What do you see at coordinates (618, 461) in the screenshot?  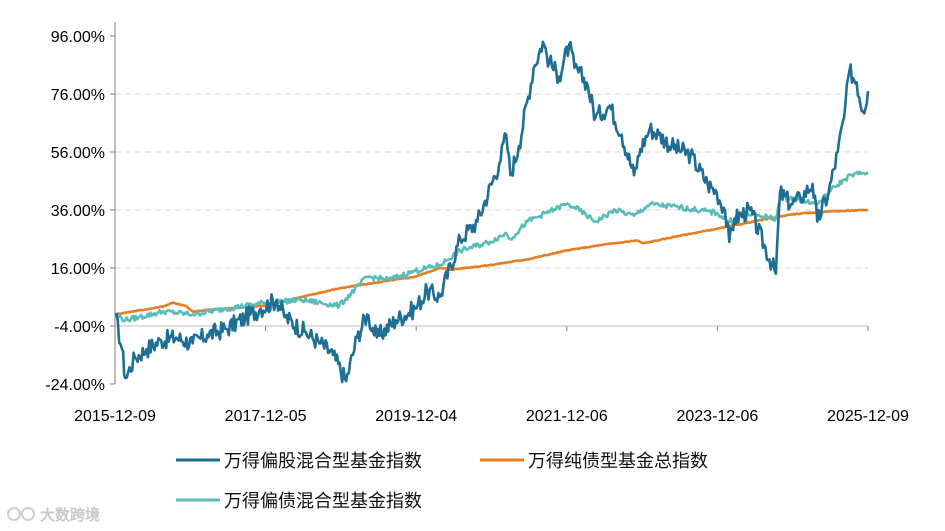 I see `legend-label: 万得纯债型基金总指数` at bounding box center [618, 461].